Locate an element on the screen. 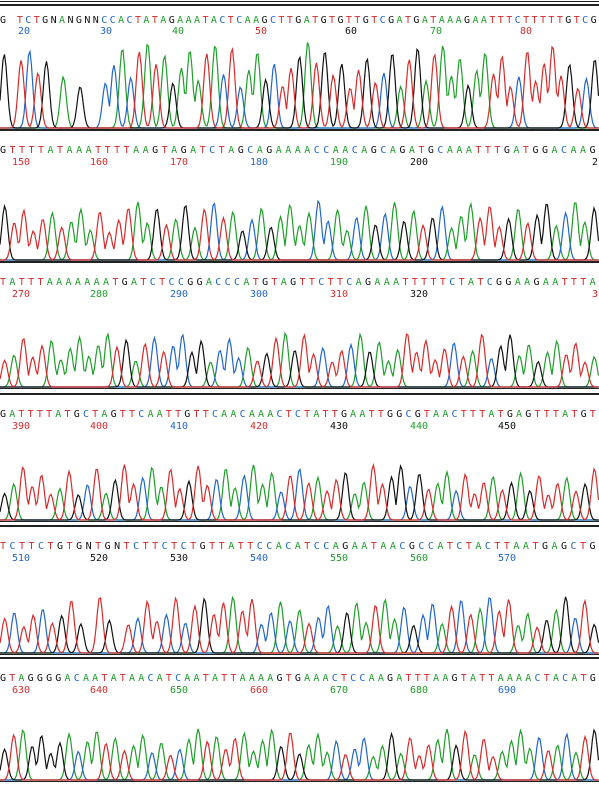 The image size is (599, 800). position-tick-label: 640 is located at coordinates (99, 690).